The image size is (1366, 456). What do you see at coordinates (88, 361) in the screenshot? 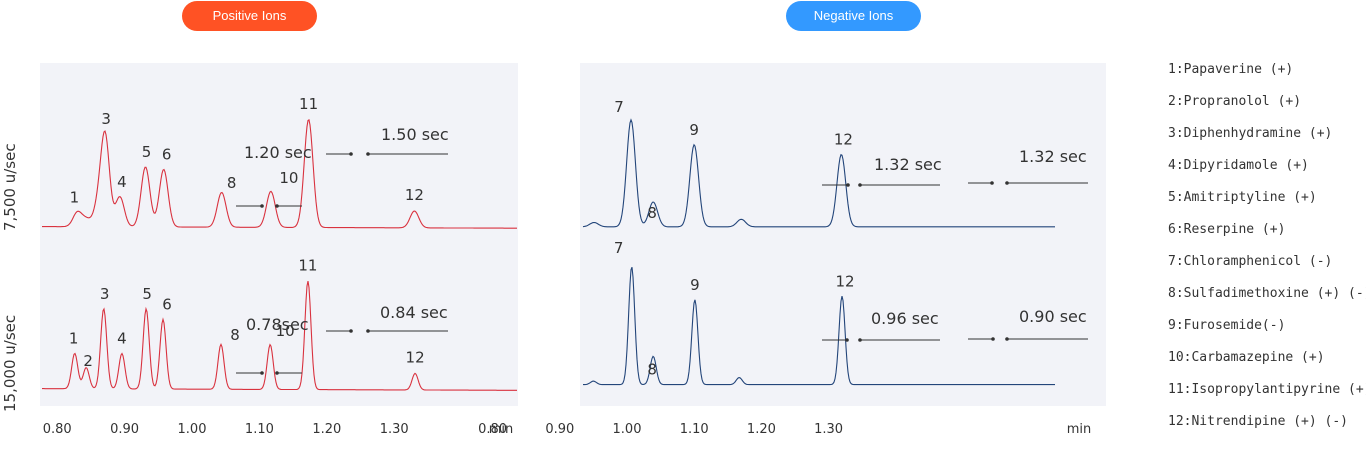
I see `peak-label: 2` at bounding box center [88, 361].